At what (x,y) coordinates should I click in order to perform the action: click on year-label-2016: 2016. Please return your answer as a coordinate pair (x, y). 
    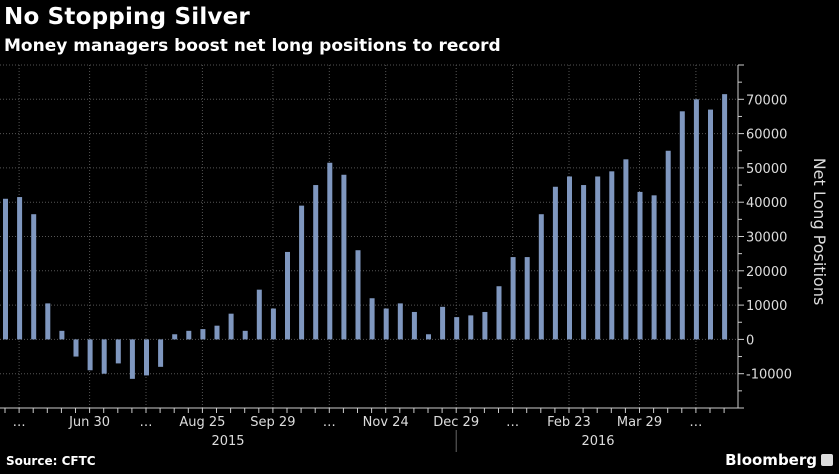
    Looking at the image, I should click on (597, 441).